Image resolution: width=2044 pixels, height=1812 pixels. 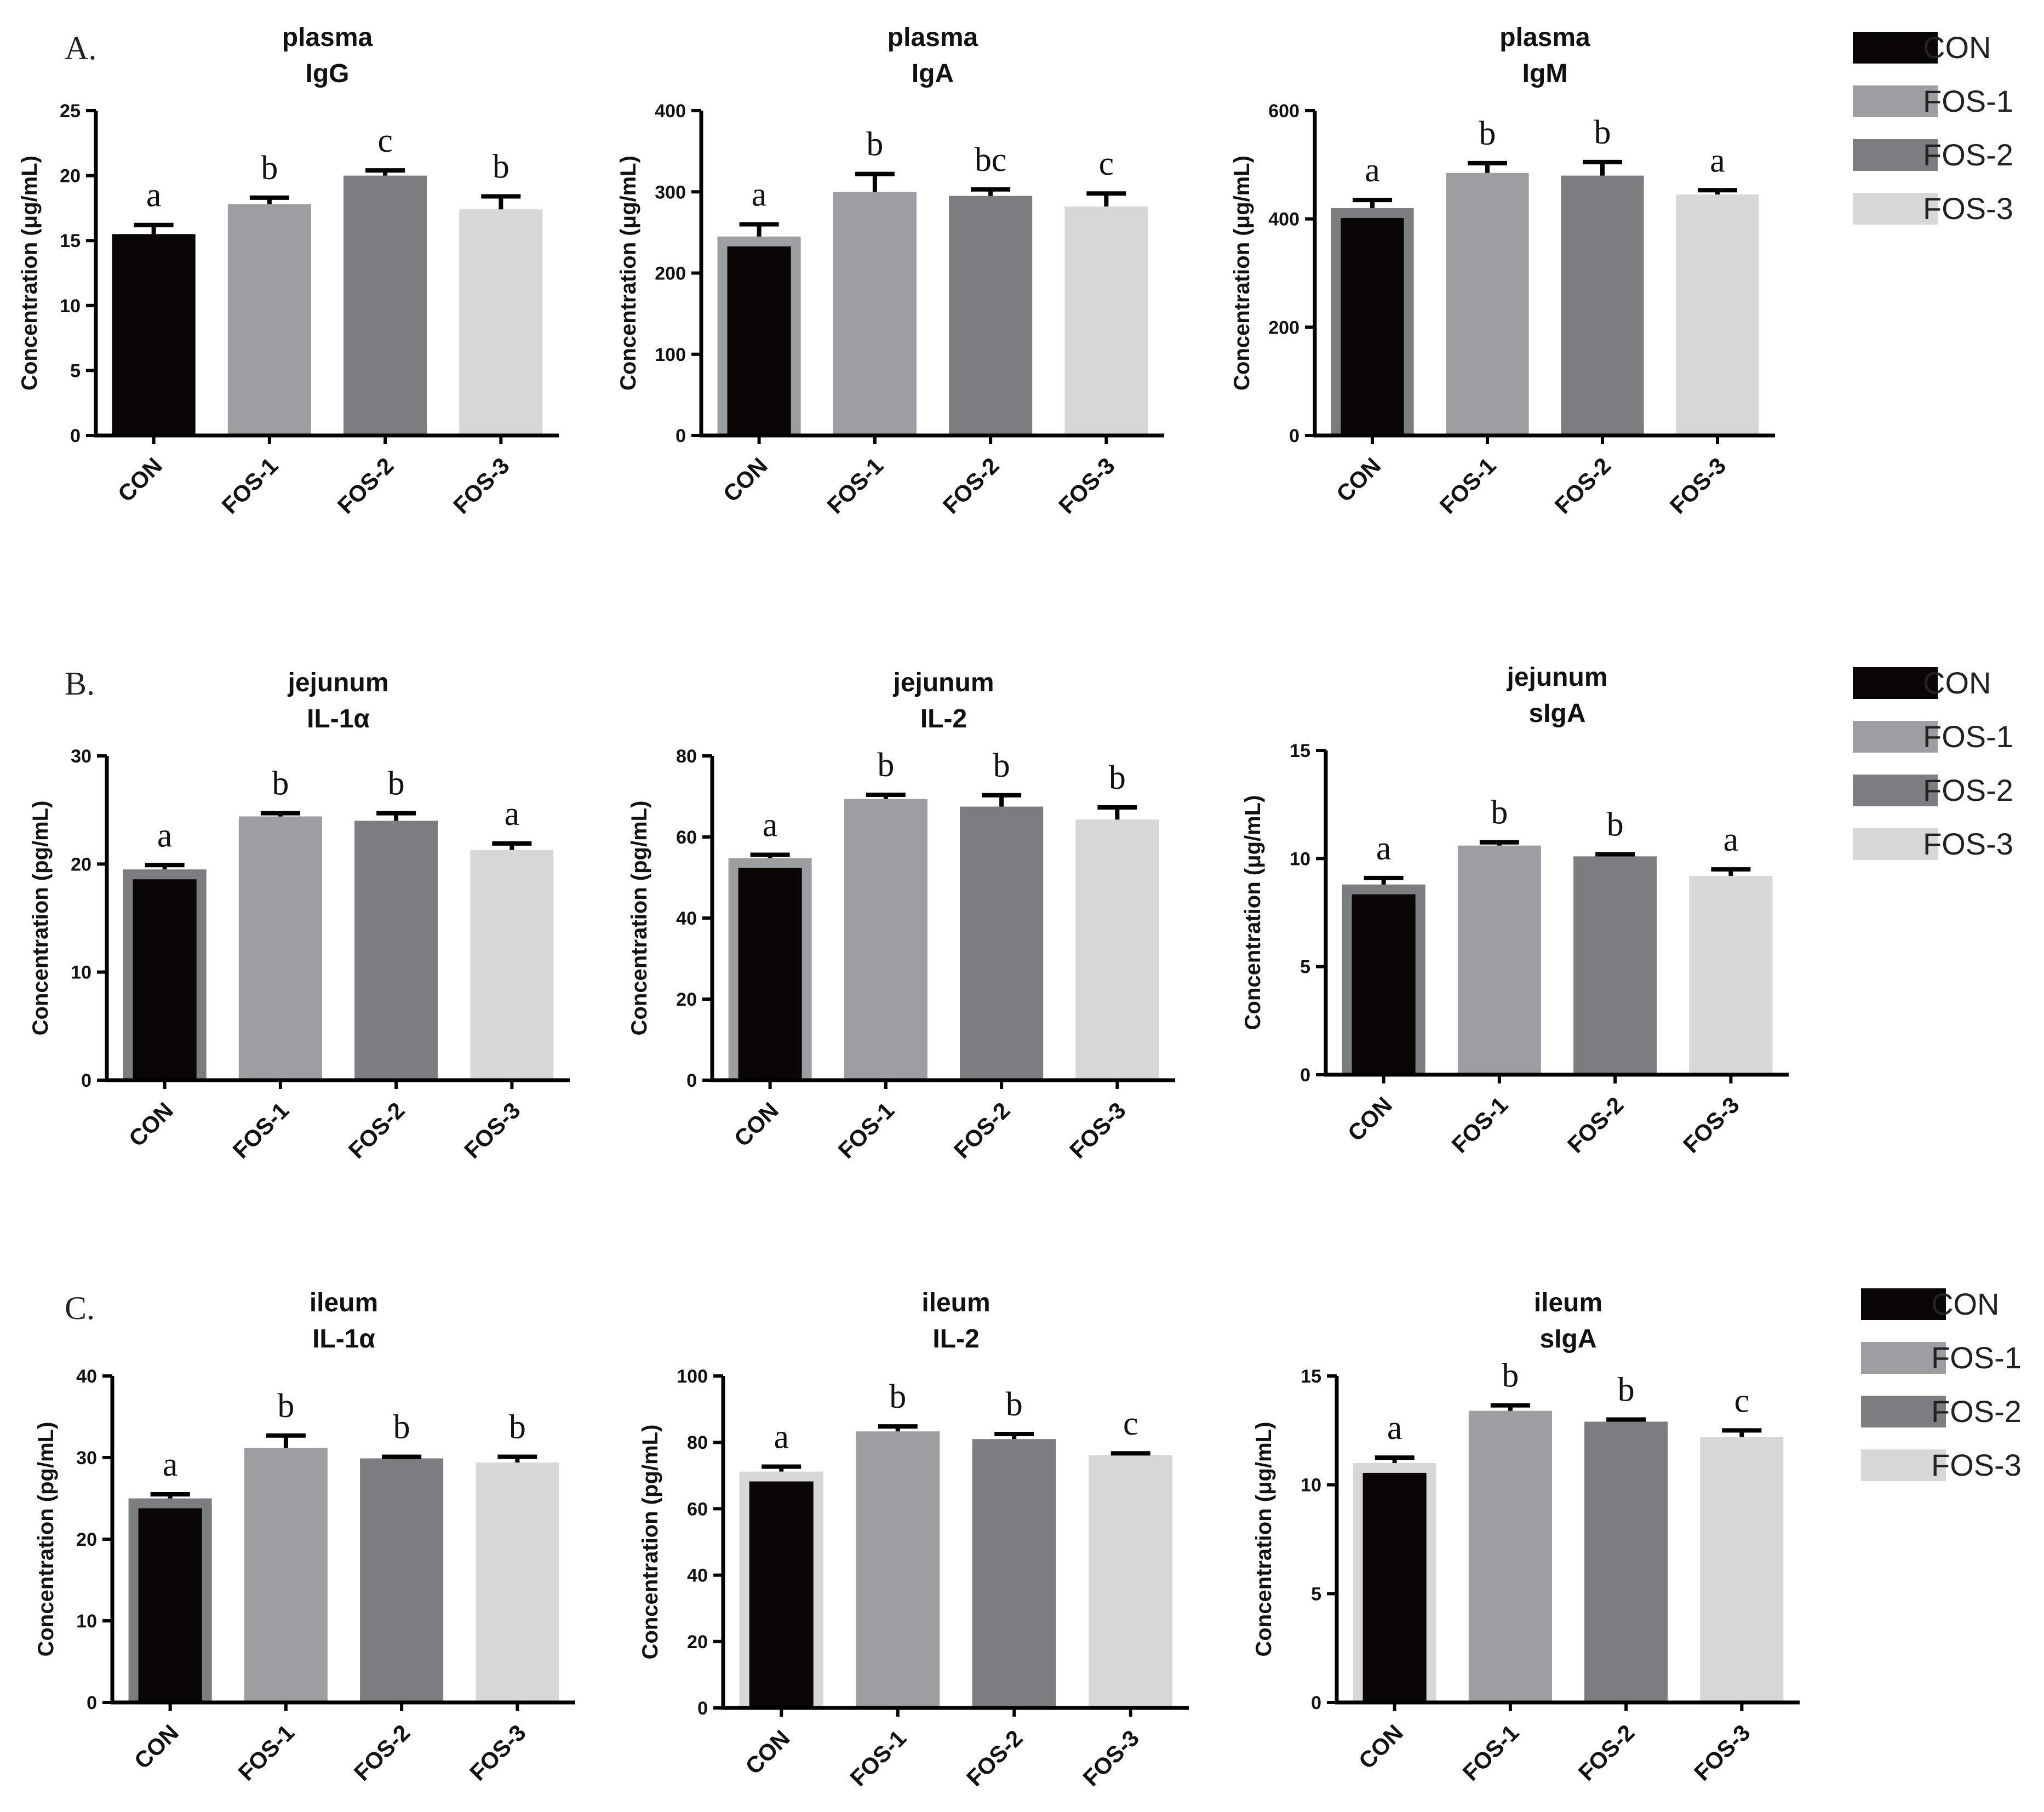 I want to click on legend-label-fos3: FOS-3, so click(x=1968, y=844).